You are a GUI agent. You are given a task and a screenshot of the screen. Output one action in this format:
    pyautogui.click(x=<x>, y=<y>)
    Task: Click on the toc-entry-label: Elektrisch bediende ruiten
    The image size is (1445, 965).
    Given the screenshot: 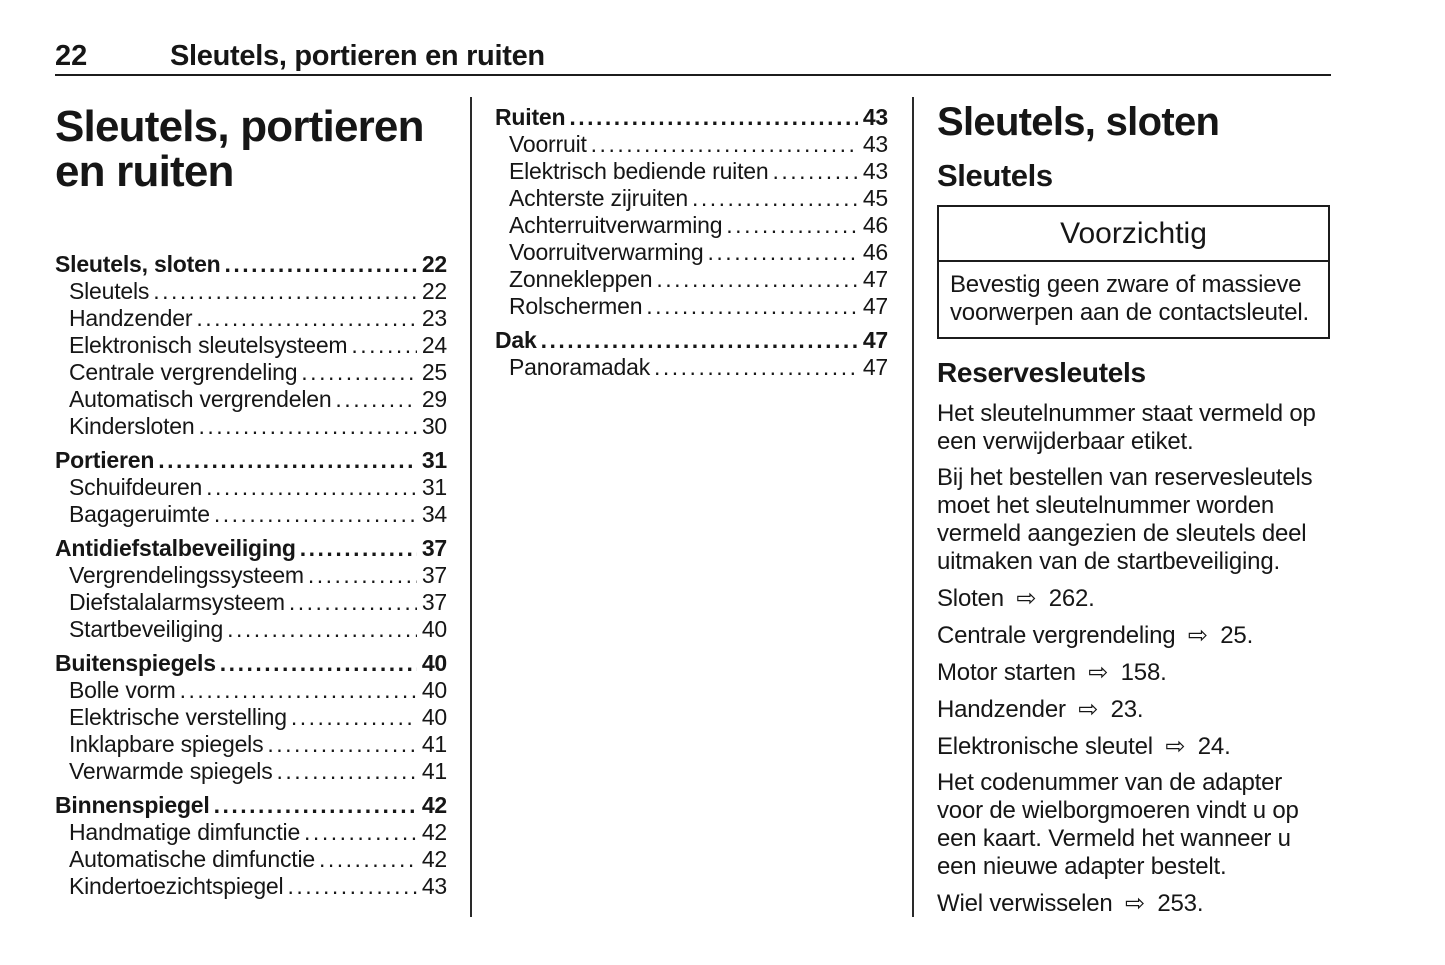 What is the action you would take?
    pyautogui.click(x=639, y=171)
    